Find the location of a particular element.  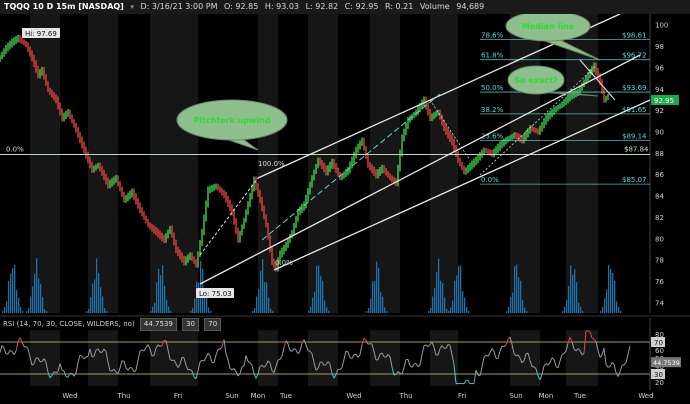

symbol-label: TQQQ 10 D 15m [NASDAQ] is located at coordinates (64, 6).